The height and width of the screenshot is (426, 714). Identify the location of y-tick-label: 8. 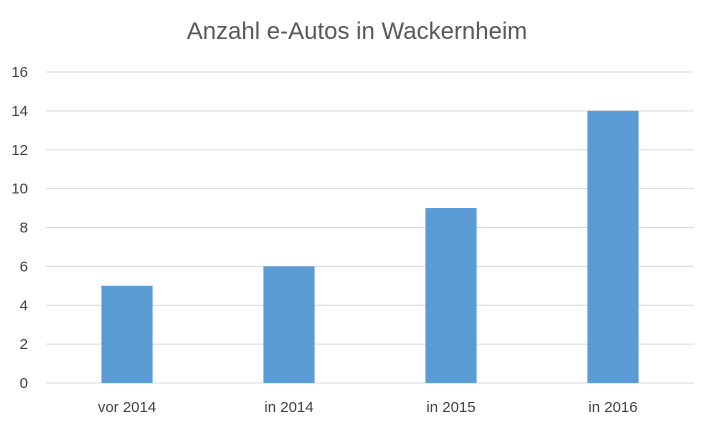
(24, 228).